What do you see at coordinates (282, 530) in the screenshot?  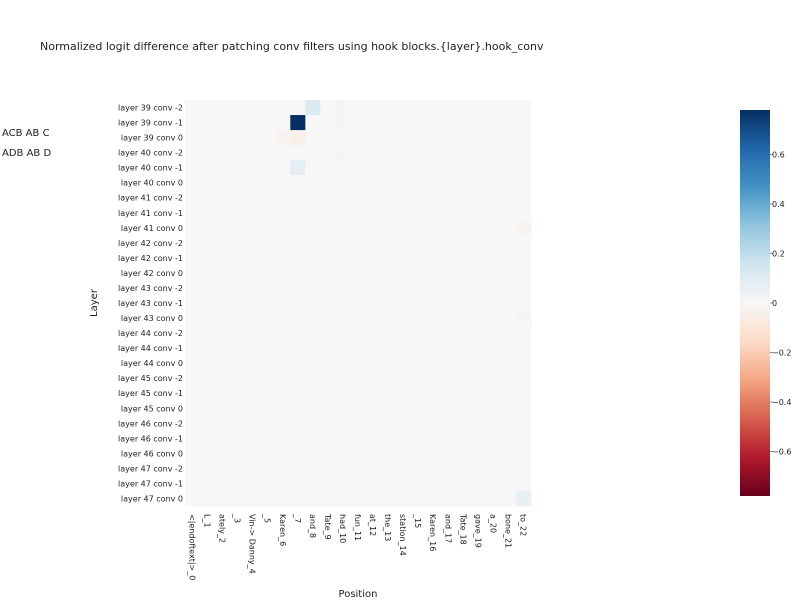 I see `x-tick-label: Karen_6` at bounding box center [282, 530].